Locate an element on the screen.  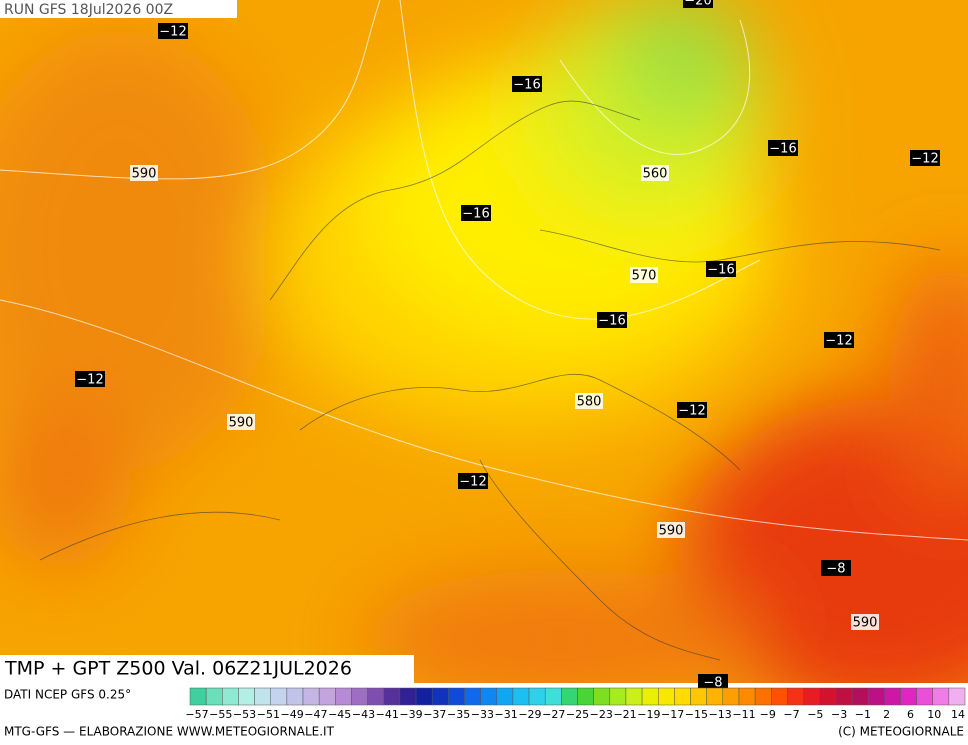
colorbar-label: −7 is located at coordinates (791, 714).